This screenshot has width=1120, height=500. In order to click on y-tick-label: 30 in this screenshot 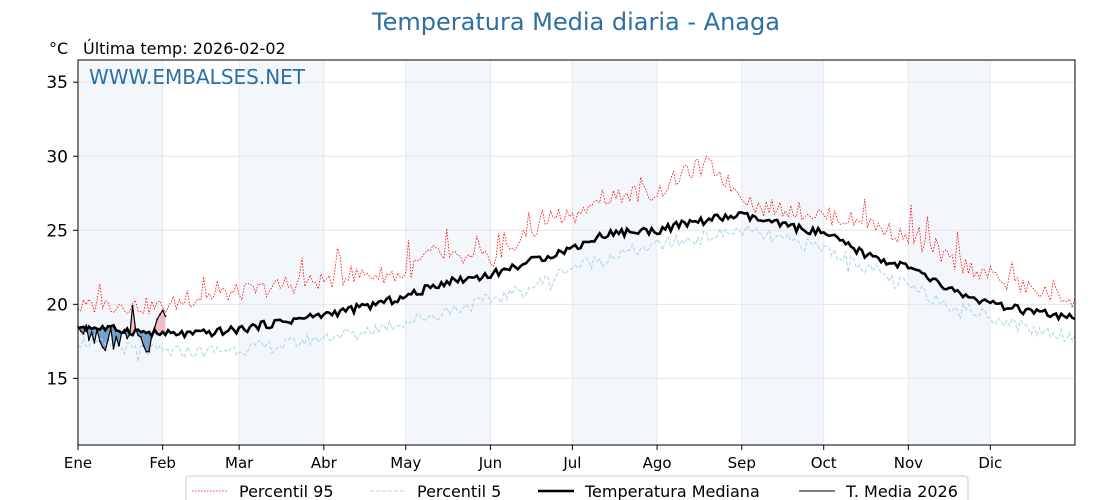, I will do `click(57, 157)`.